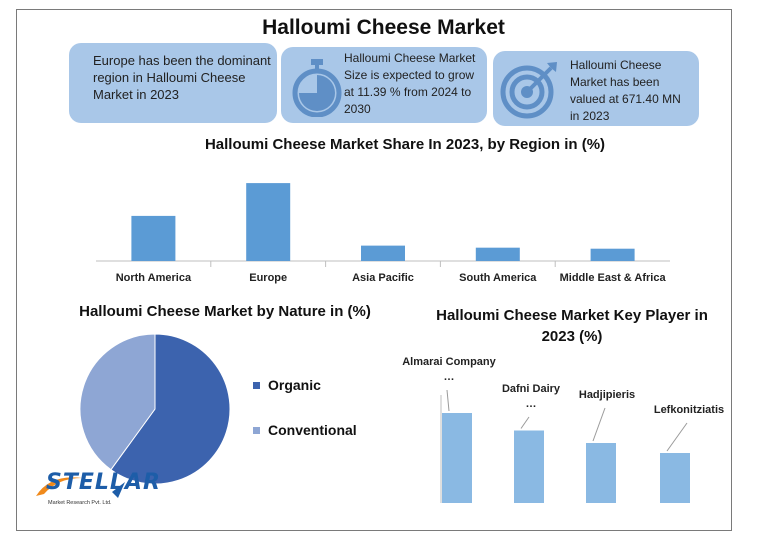  I want to click on page-title: Halloumi Cheese Market, so click(383, 27).